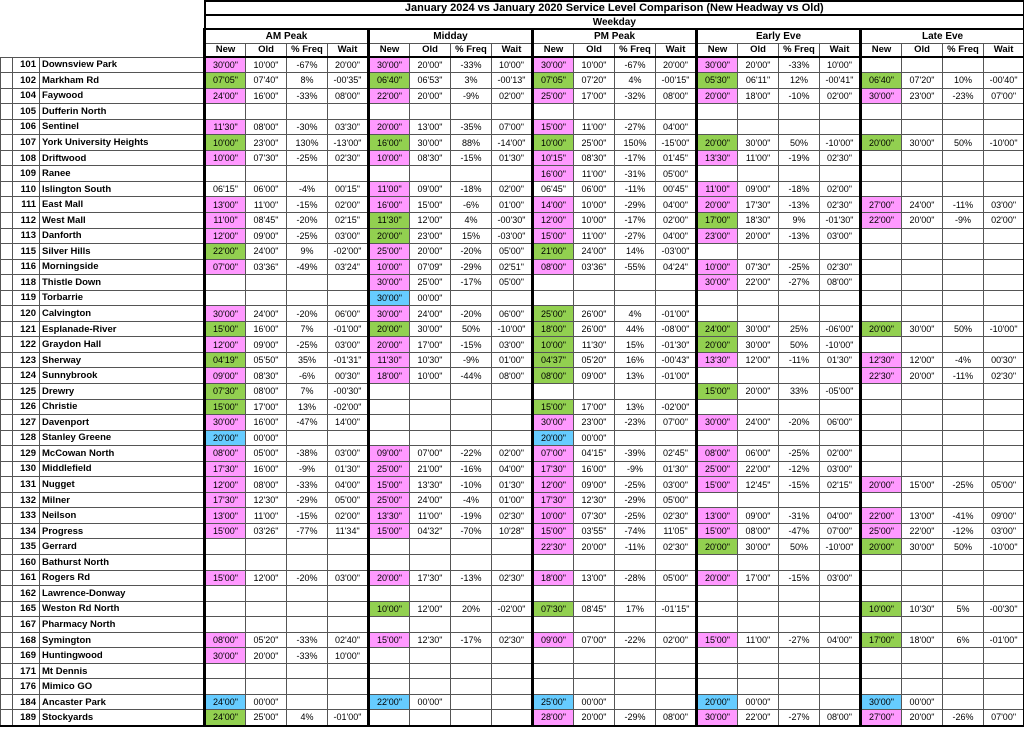 The width and height of the screenshot is (1024, 735). What do you see at coordinates (635, 640) in the screenshot?
I see `freq-change-cell: -22%` at bounding box center [635, 640].